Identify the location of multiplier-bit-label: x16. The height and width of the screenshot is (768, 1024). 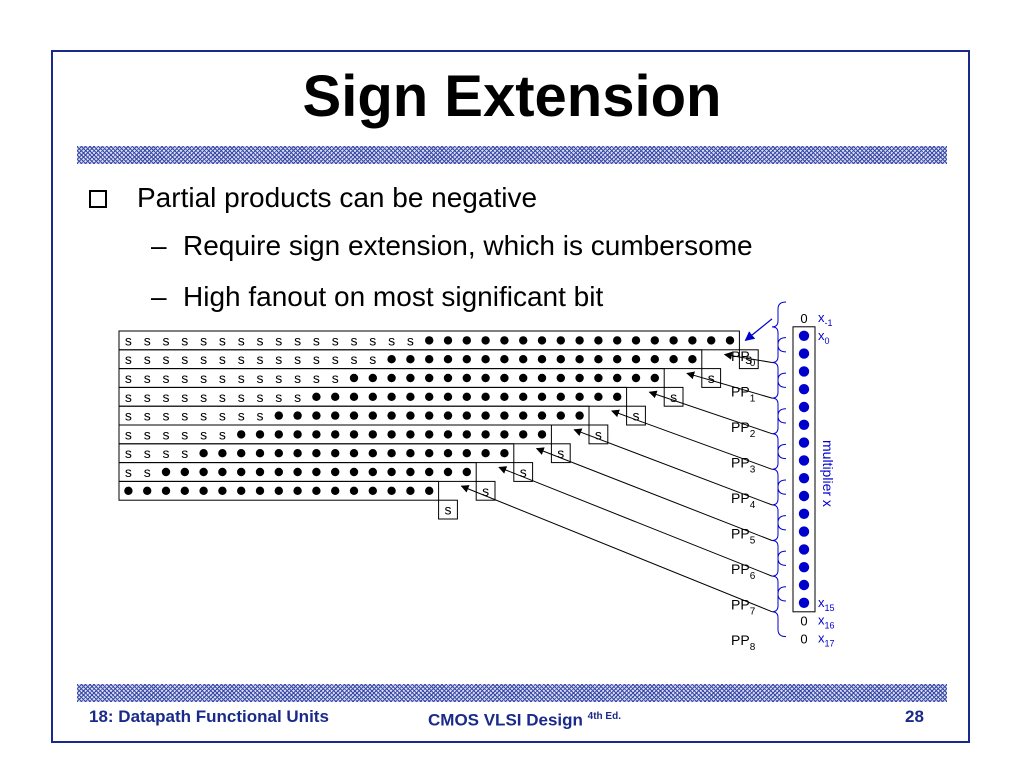
(826, 622).